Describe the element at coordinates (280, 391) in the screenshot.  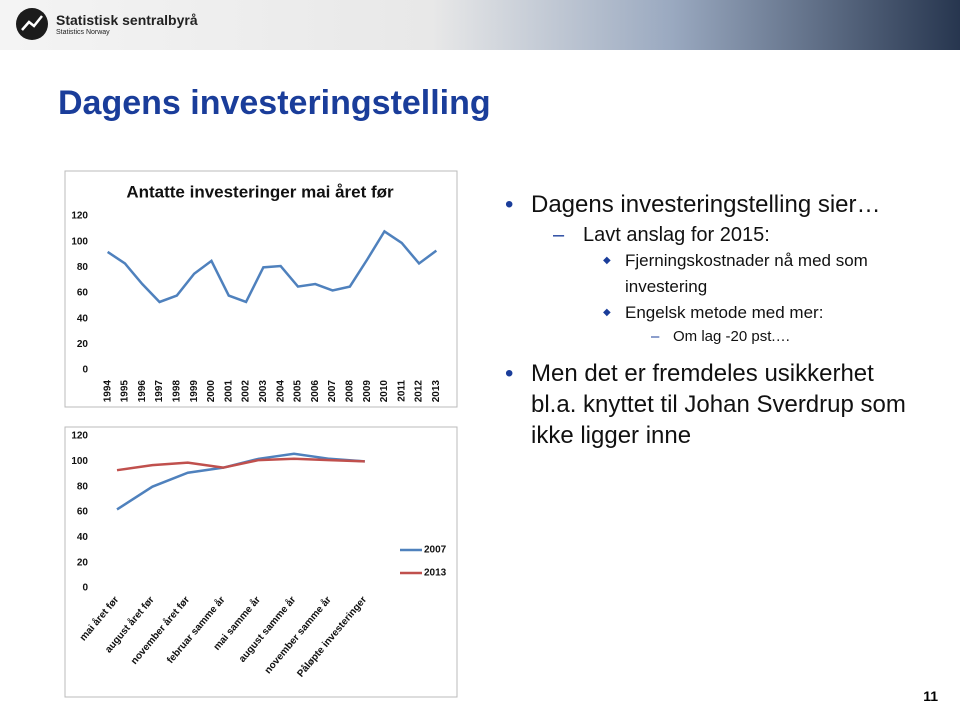
I see `x-tick-label: 2004` at that location.